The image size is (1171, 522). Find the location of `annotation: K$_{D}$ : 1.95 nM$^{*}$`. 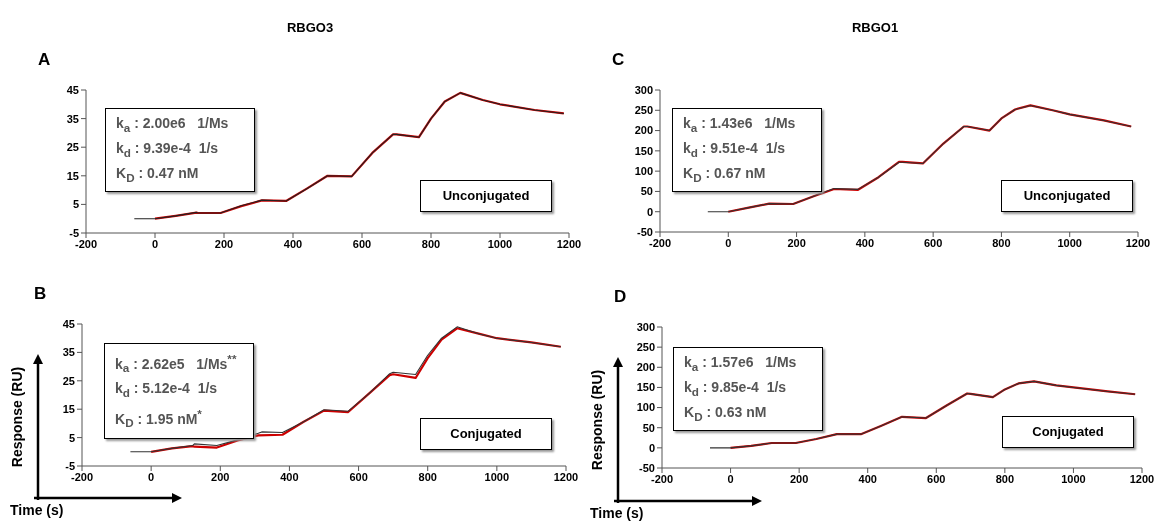

annotation: K$_{D}$ : 1.95 nM$^{*}$ is located at coordinates (159, 419).